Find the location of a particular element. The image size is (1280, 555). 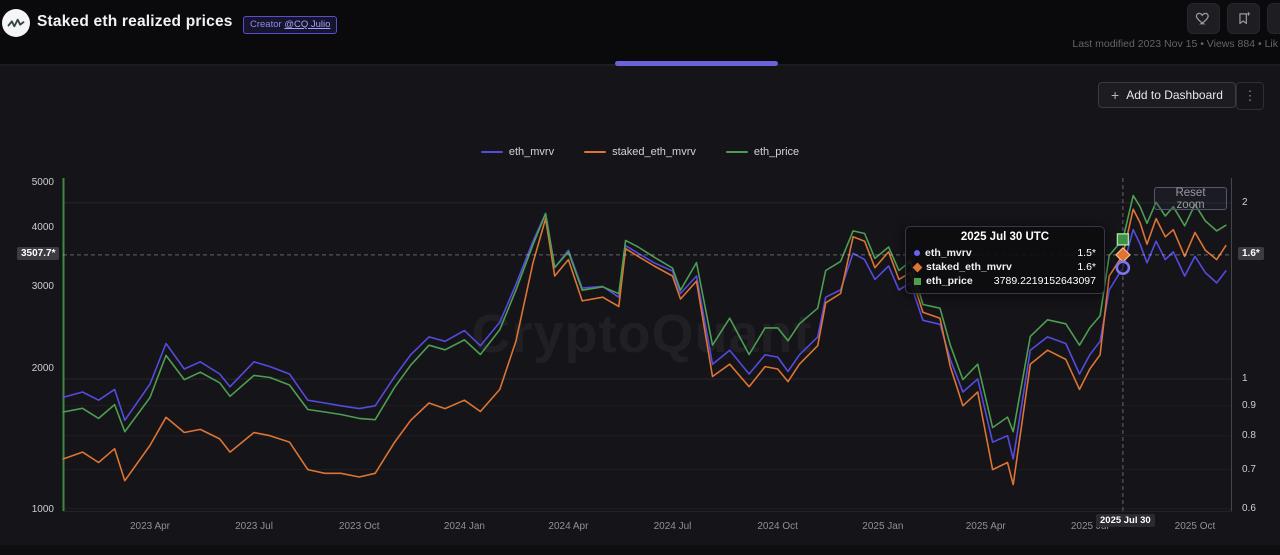

chart-legend: eth_mvrv staked_eth_mvrv eth_price is located at coordinates (640, 152).